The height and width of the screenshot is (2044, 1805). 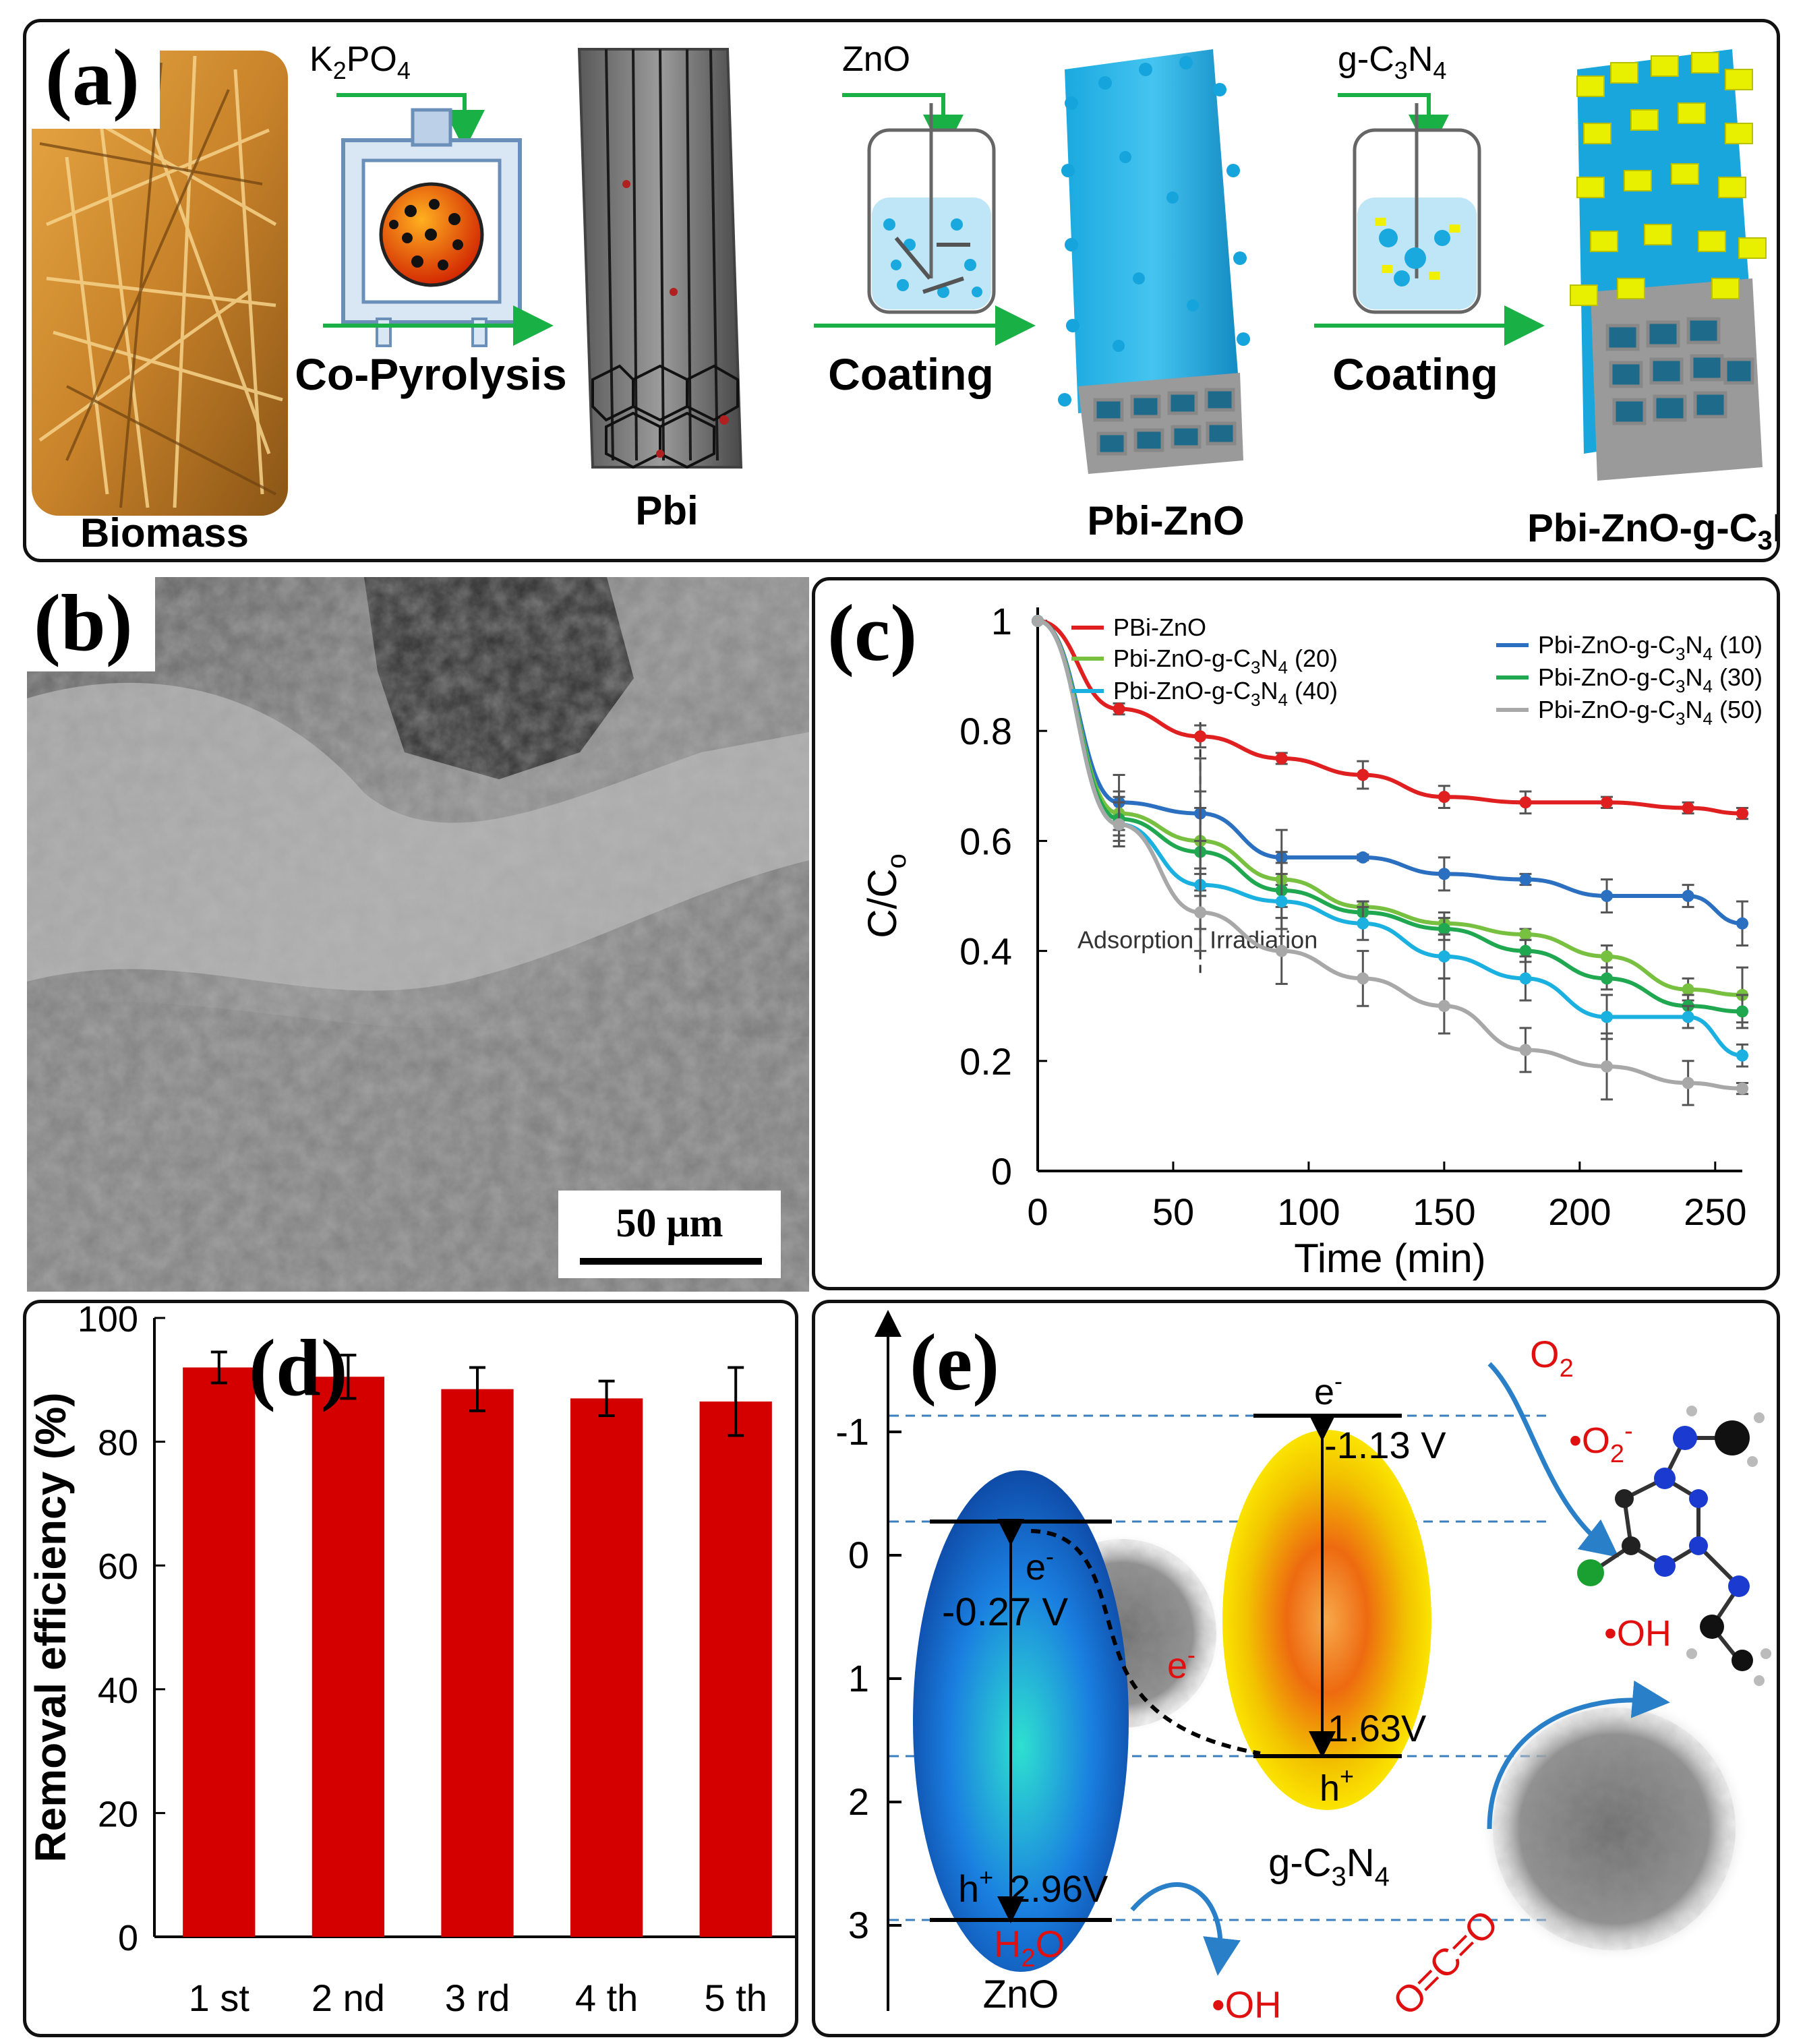 What do you see at coordinates (671, 1261) in the screenshot?
I see `scale-bar-line` at bounding box center [671, 1261].